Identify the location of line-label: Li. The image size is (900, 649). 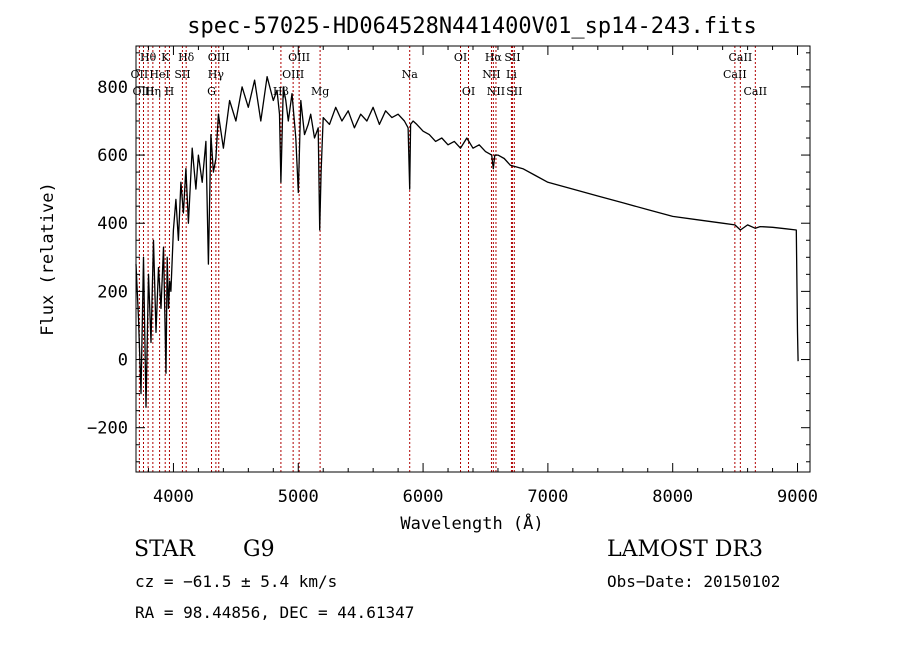
(511, 74).